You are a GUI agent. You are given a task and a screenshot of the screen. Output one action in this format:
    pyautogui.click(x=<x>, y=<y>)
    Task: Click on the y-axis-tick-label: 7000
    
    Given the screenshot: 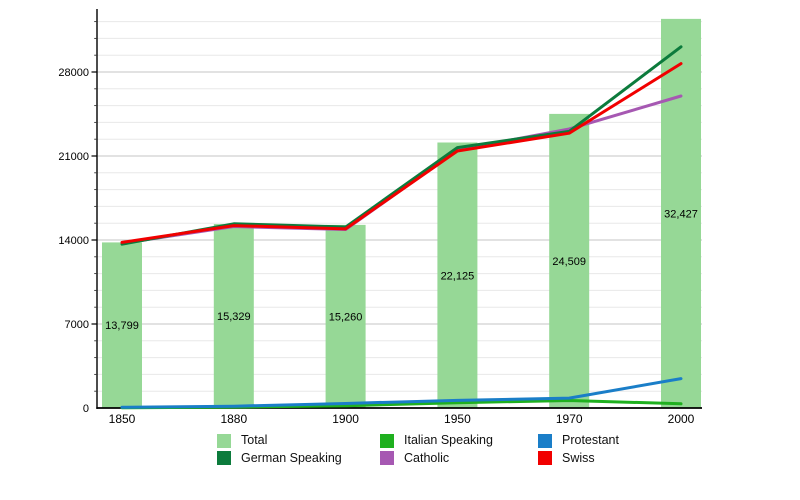 What is the action you would take?
    pyautogui.click(x=77, y=325)
    